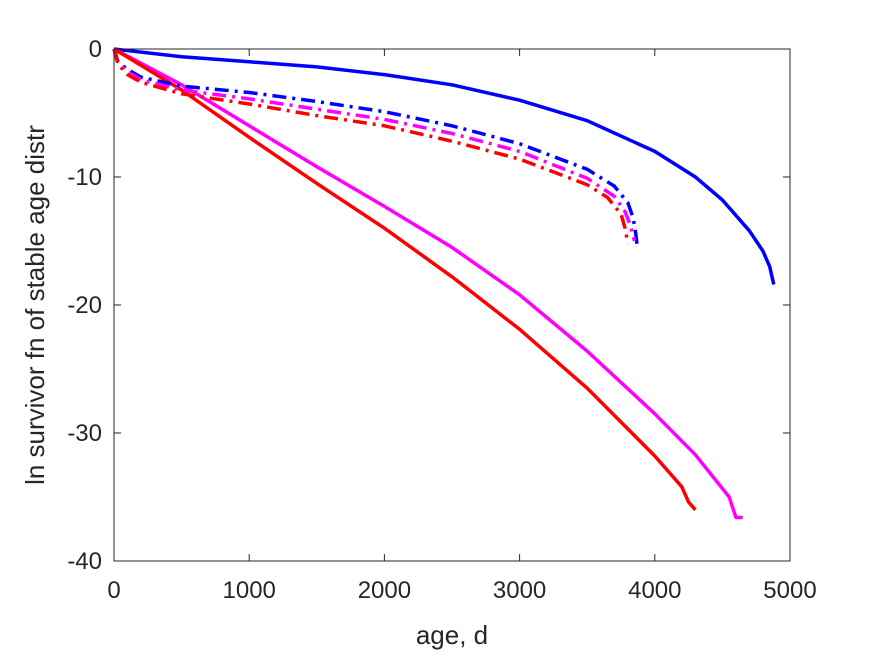  I want to click on x-tick-label: 5000, so click(789, 590).